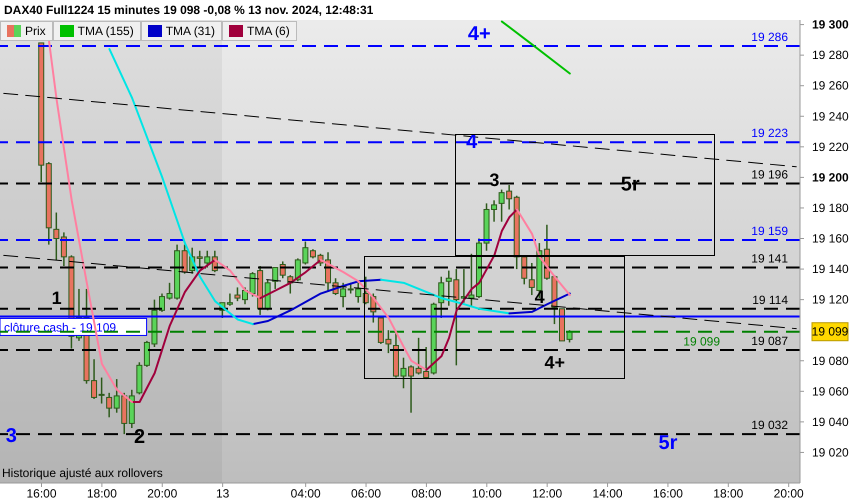 The image size is (850, 500). What do you see at coordinates (769, 37) in the screenshot?
I see `ref-line-label: 19 286` at bounding box center [769, 37].